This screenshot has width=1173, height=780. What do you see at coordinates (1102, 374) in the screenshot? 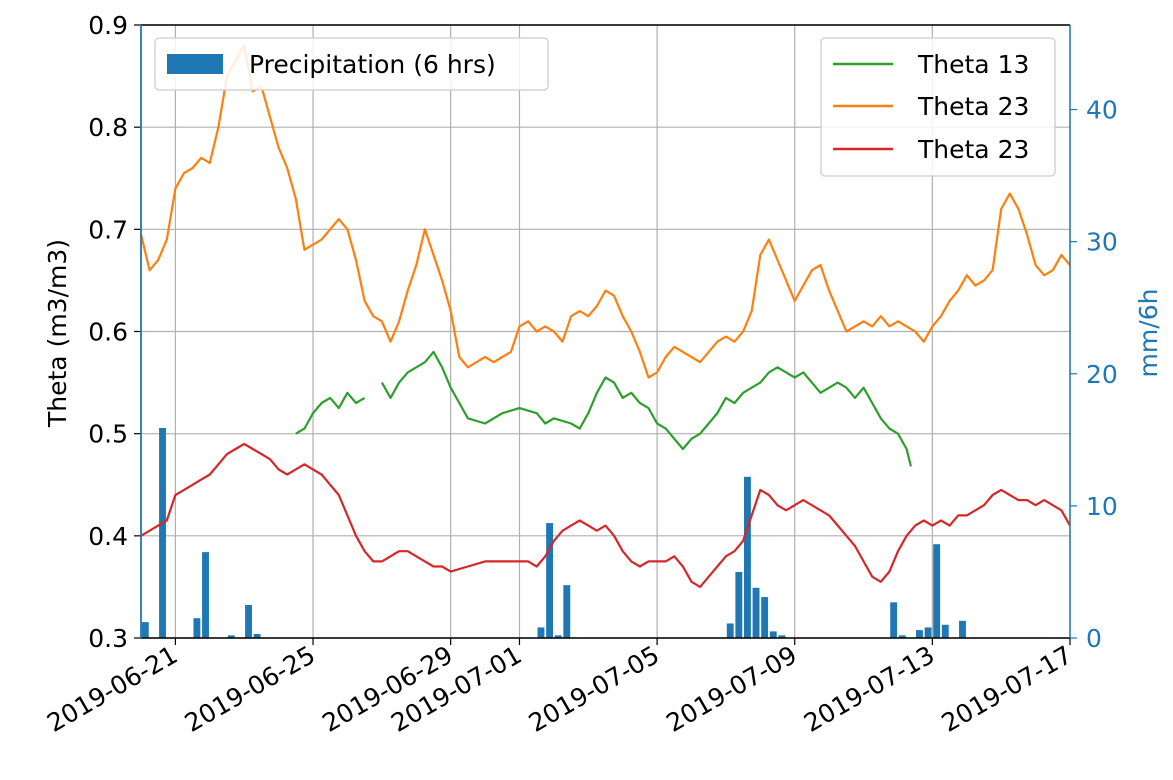
I see `y2-tick-label: 20` at bounding box center [1102, 374].